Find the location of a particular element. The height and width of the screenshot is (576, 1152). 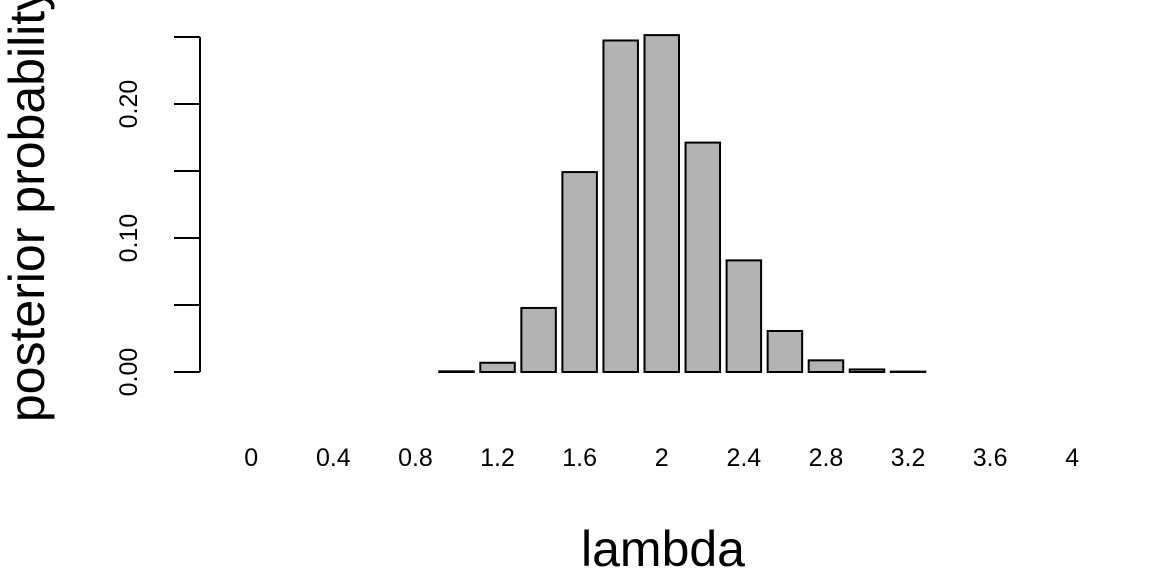

bar-2.4 is located at coordinates (744, 316).